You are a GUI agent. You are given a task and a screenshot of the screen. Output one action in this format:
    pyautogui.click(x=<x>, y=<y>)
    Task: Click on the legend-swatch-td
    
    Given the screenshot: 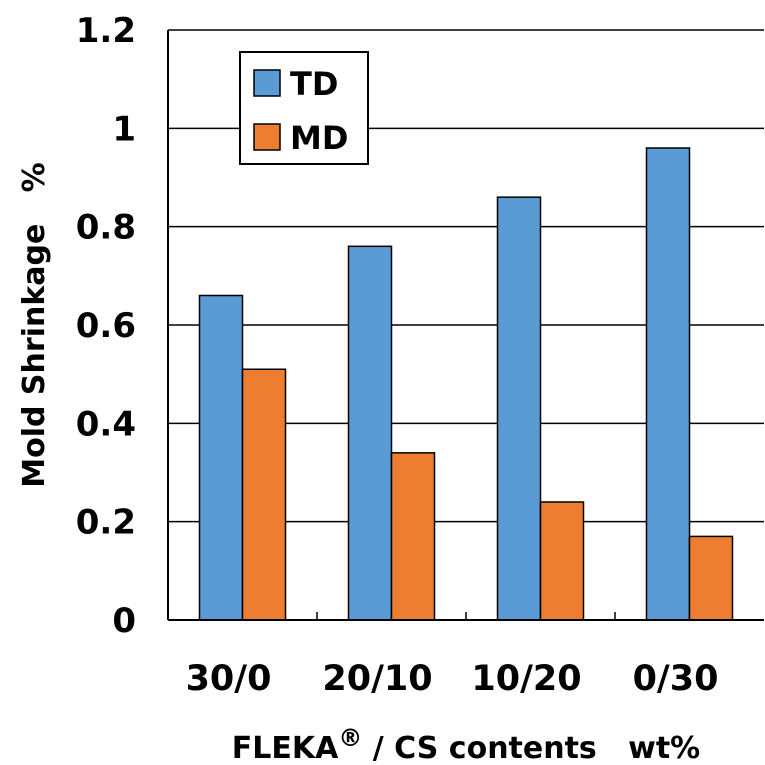 What is the action you would take?
    pyautogui.click(x=267, y=83)
    